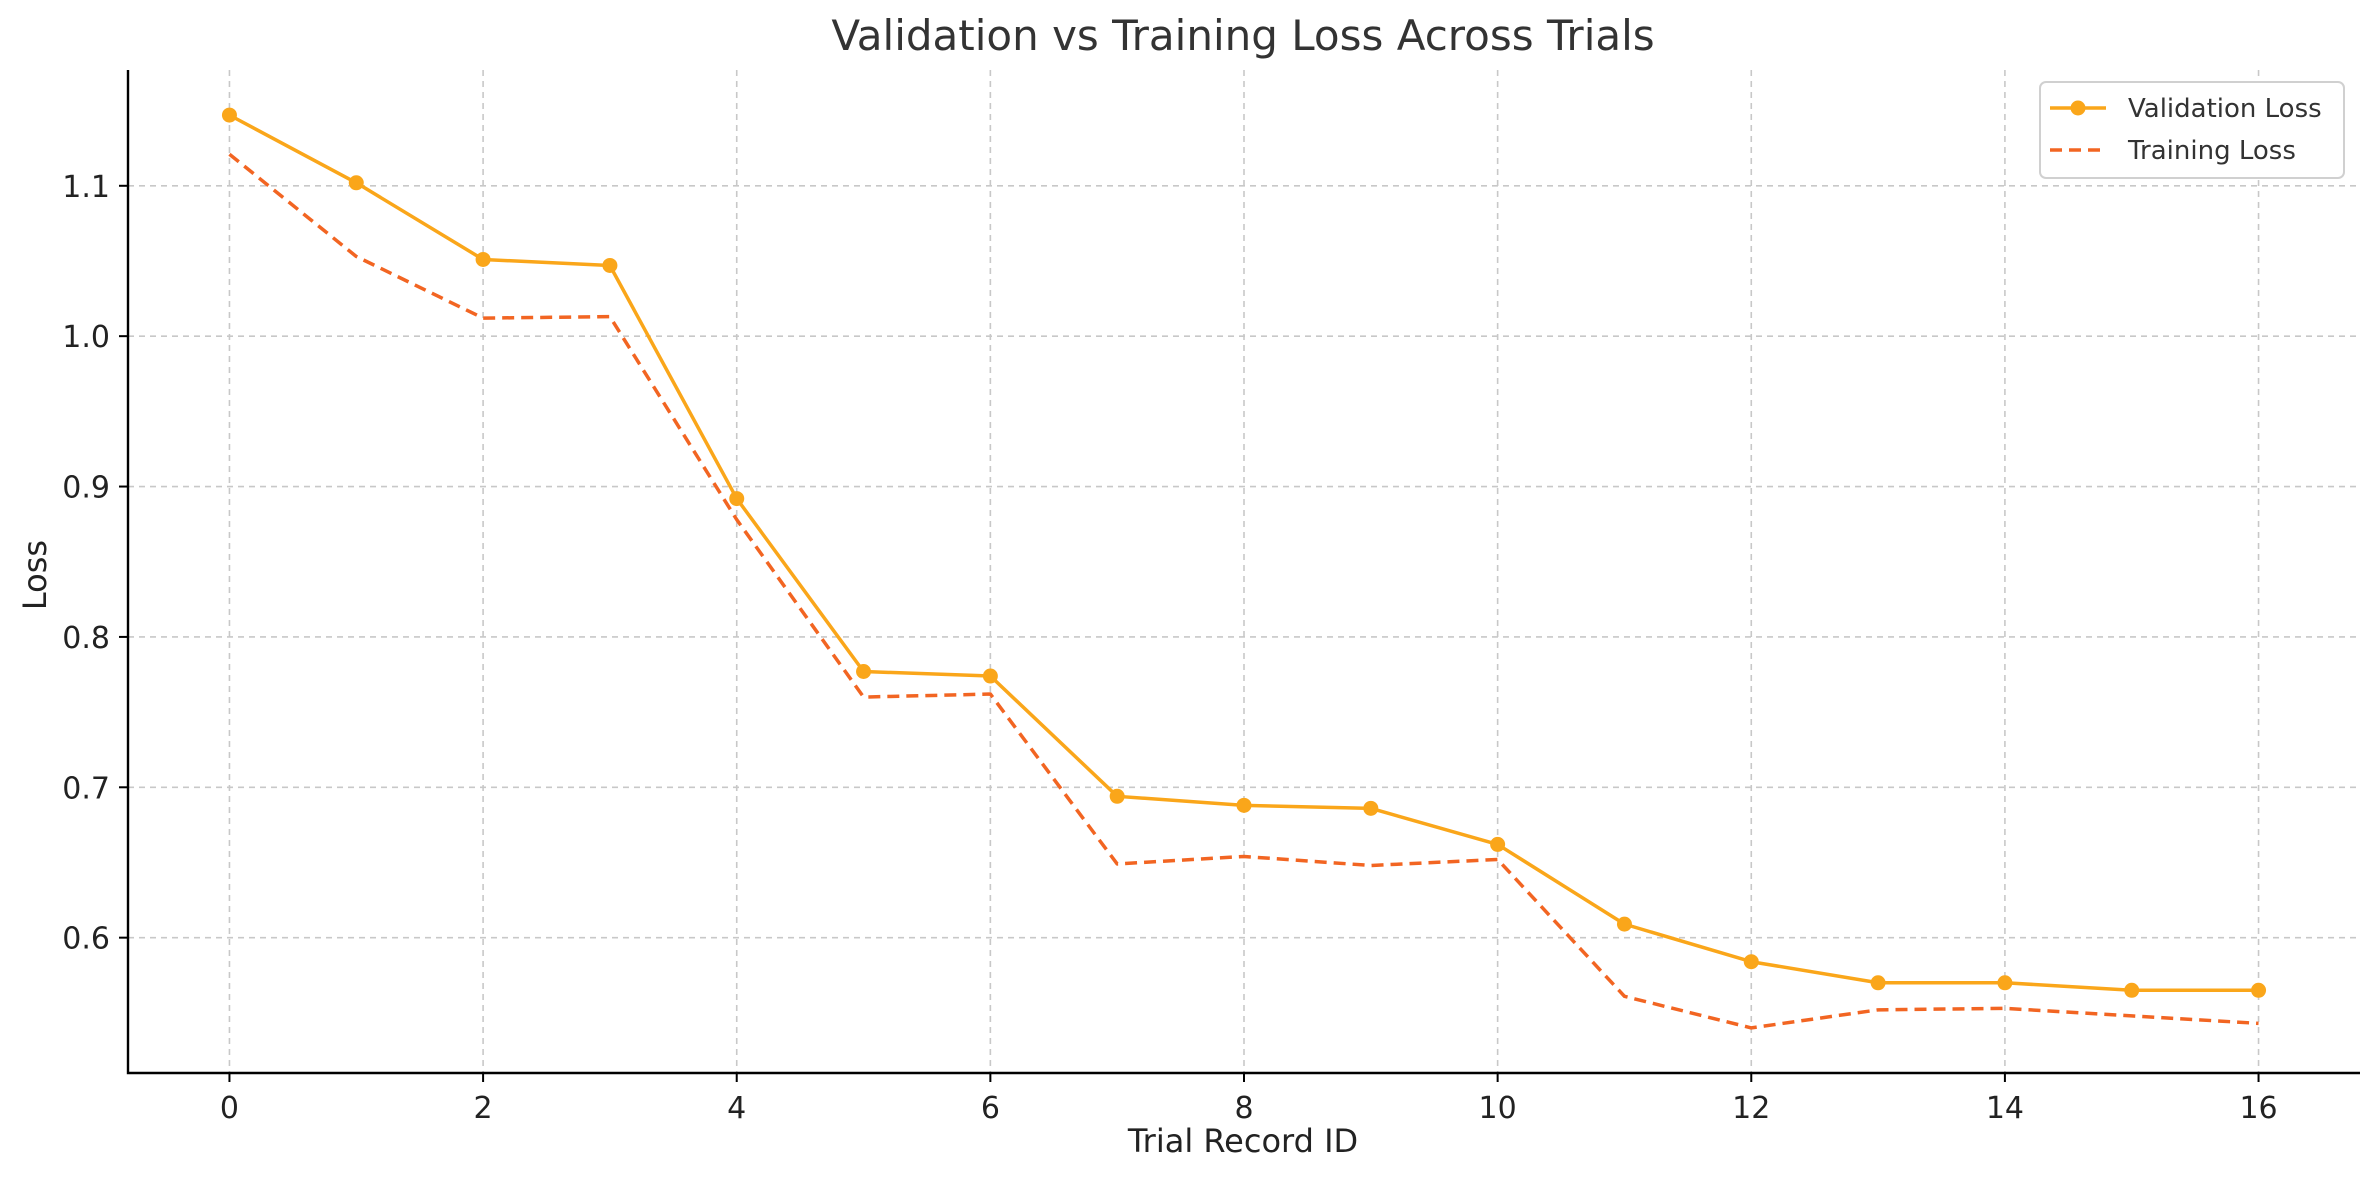 The image size is (2379, 1180). What do you see at coordinates (35, 575) in the screenshot?
I see `y-axis-label: Loss` at bounding box center [35, 575].